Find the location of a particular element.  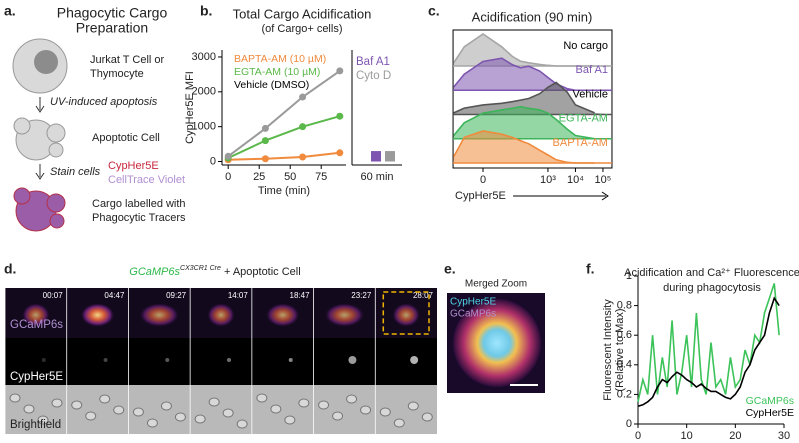

scheme-title: Phagocytic Cargo is located at coordinates (112, 13).